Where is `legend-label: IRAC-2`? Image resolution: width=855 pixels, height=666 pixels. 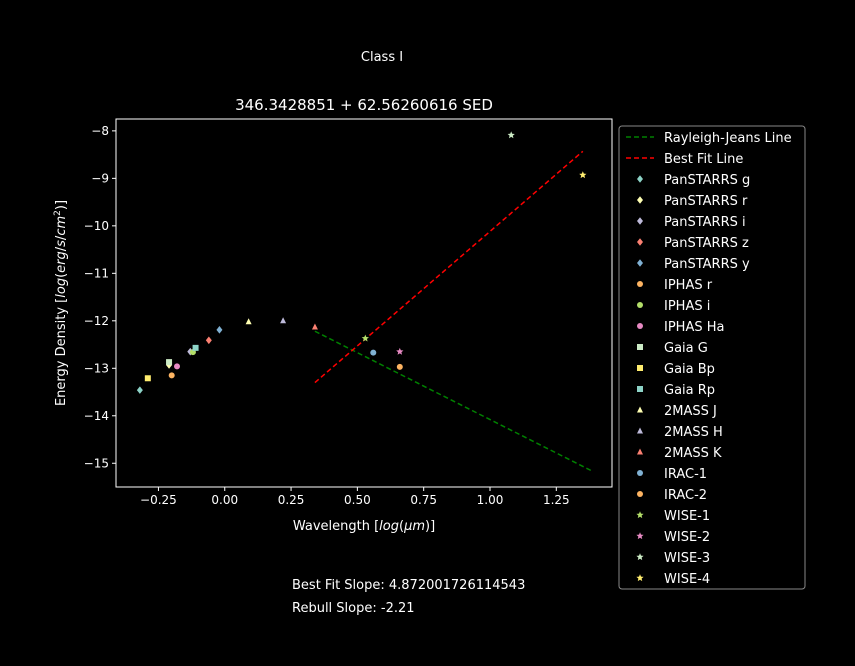 legend-label: IRAC-2 is located at coordinates (685, 495).